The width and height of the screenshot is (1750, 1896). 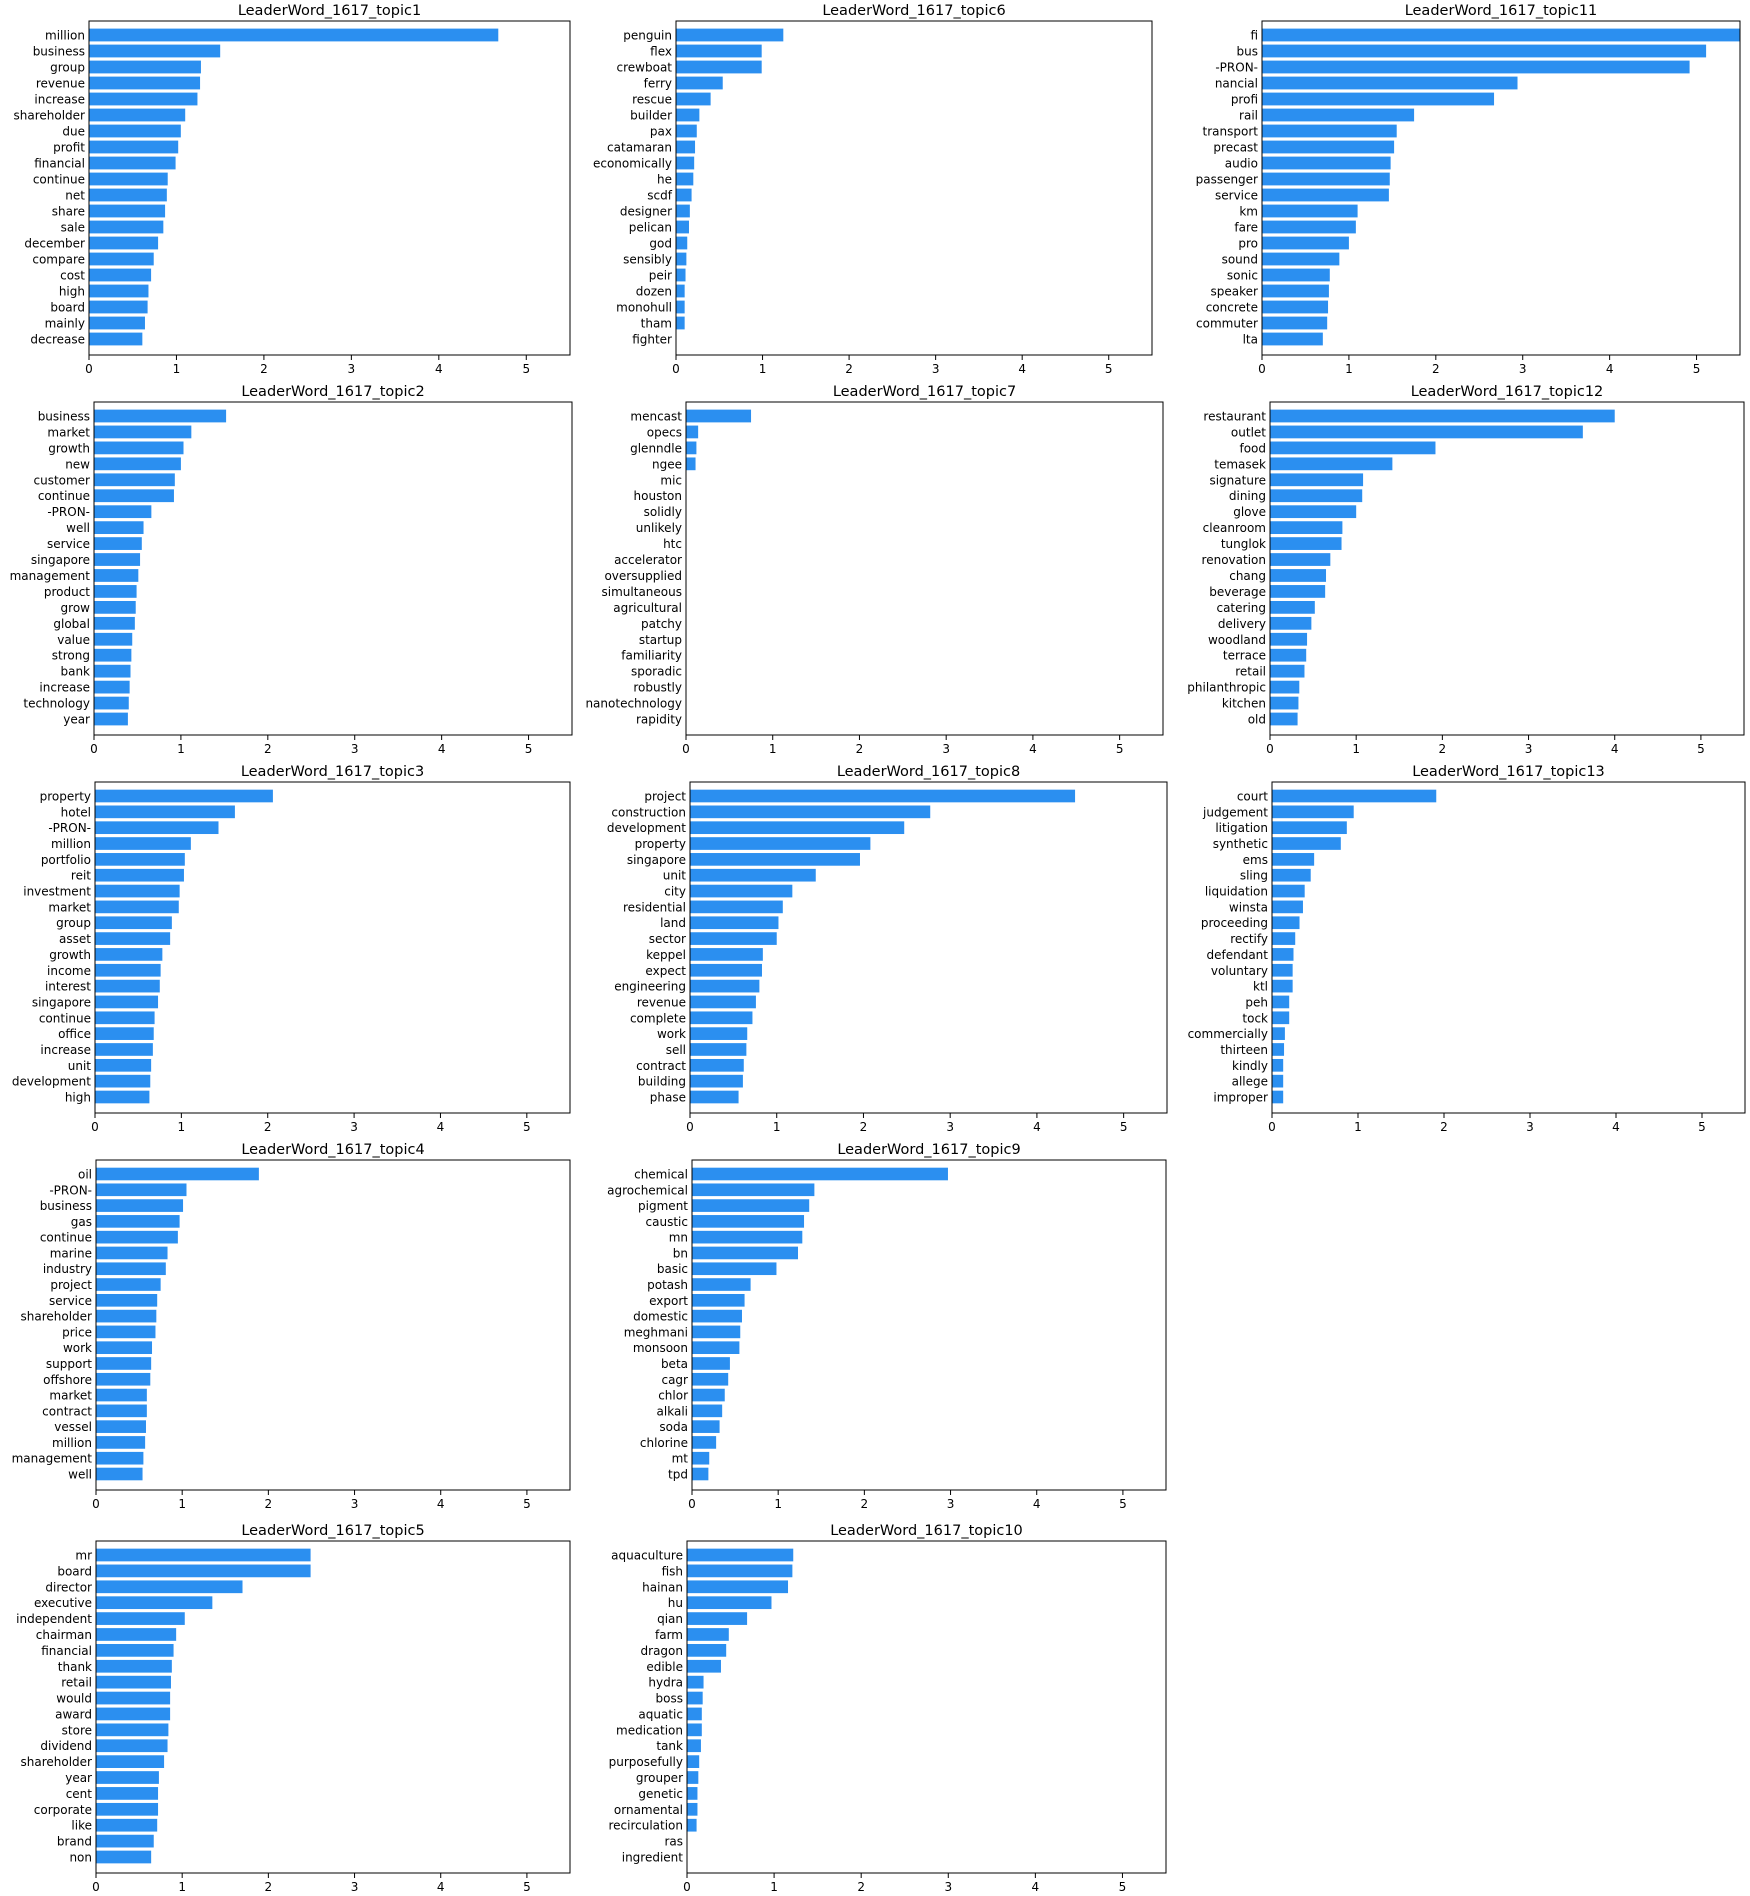 What do you see at coordinates (67, 1380) in the screenshot?
I see `category-label: offshore` at bounding box center [67, 1380].